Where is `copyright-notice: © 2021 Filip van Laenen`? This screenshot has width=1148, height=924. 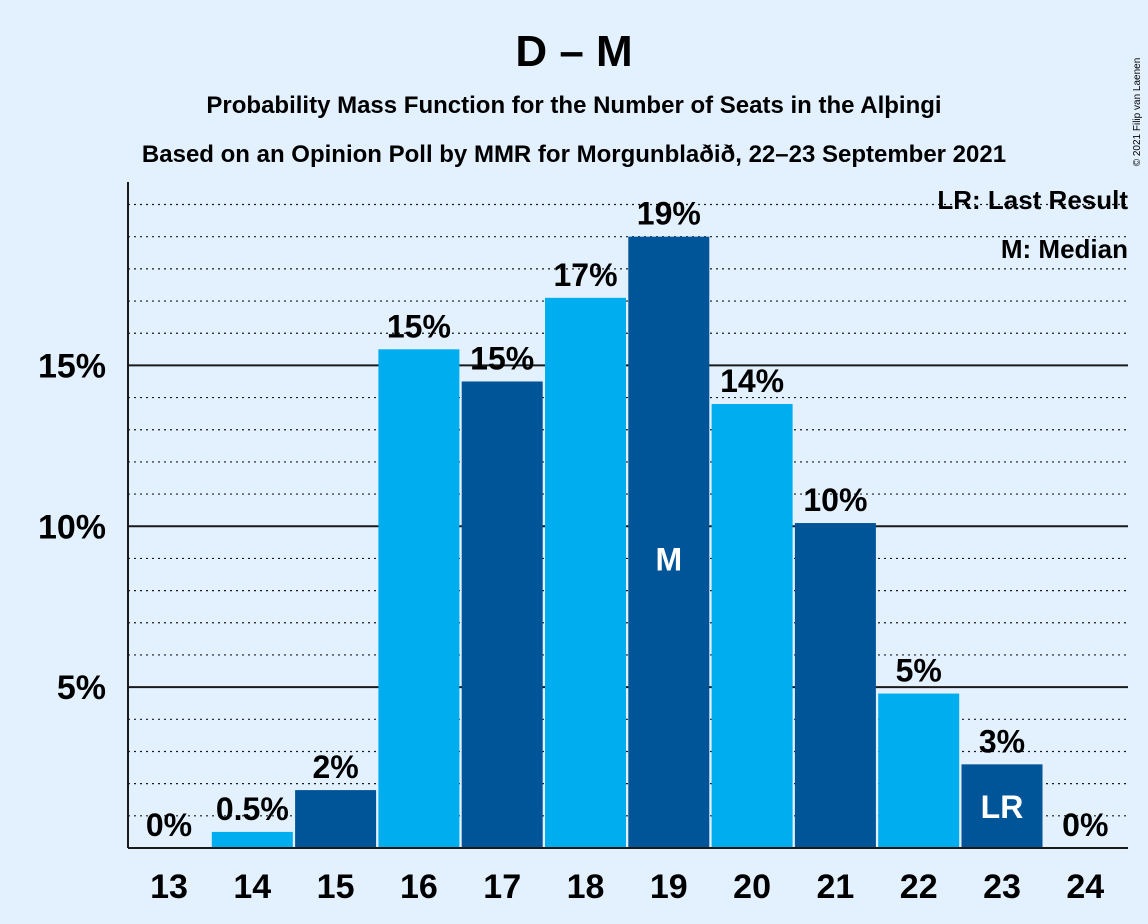
copyright-notice: © 2021 Filip van Laenen is located at coordinates (1137, 112).